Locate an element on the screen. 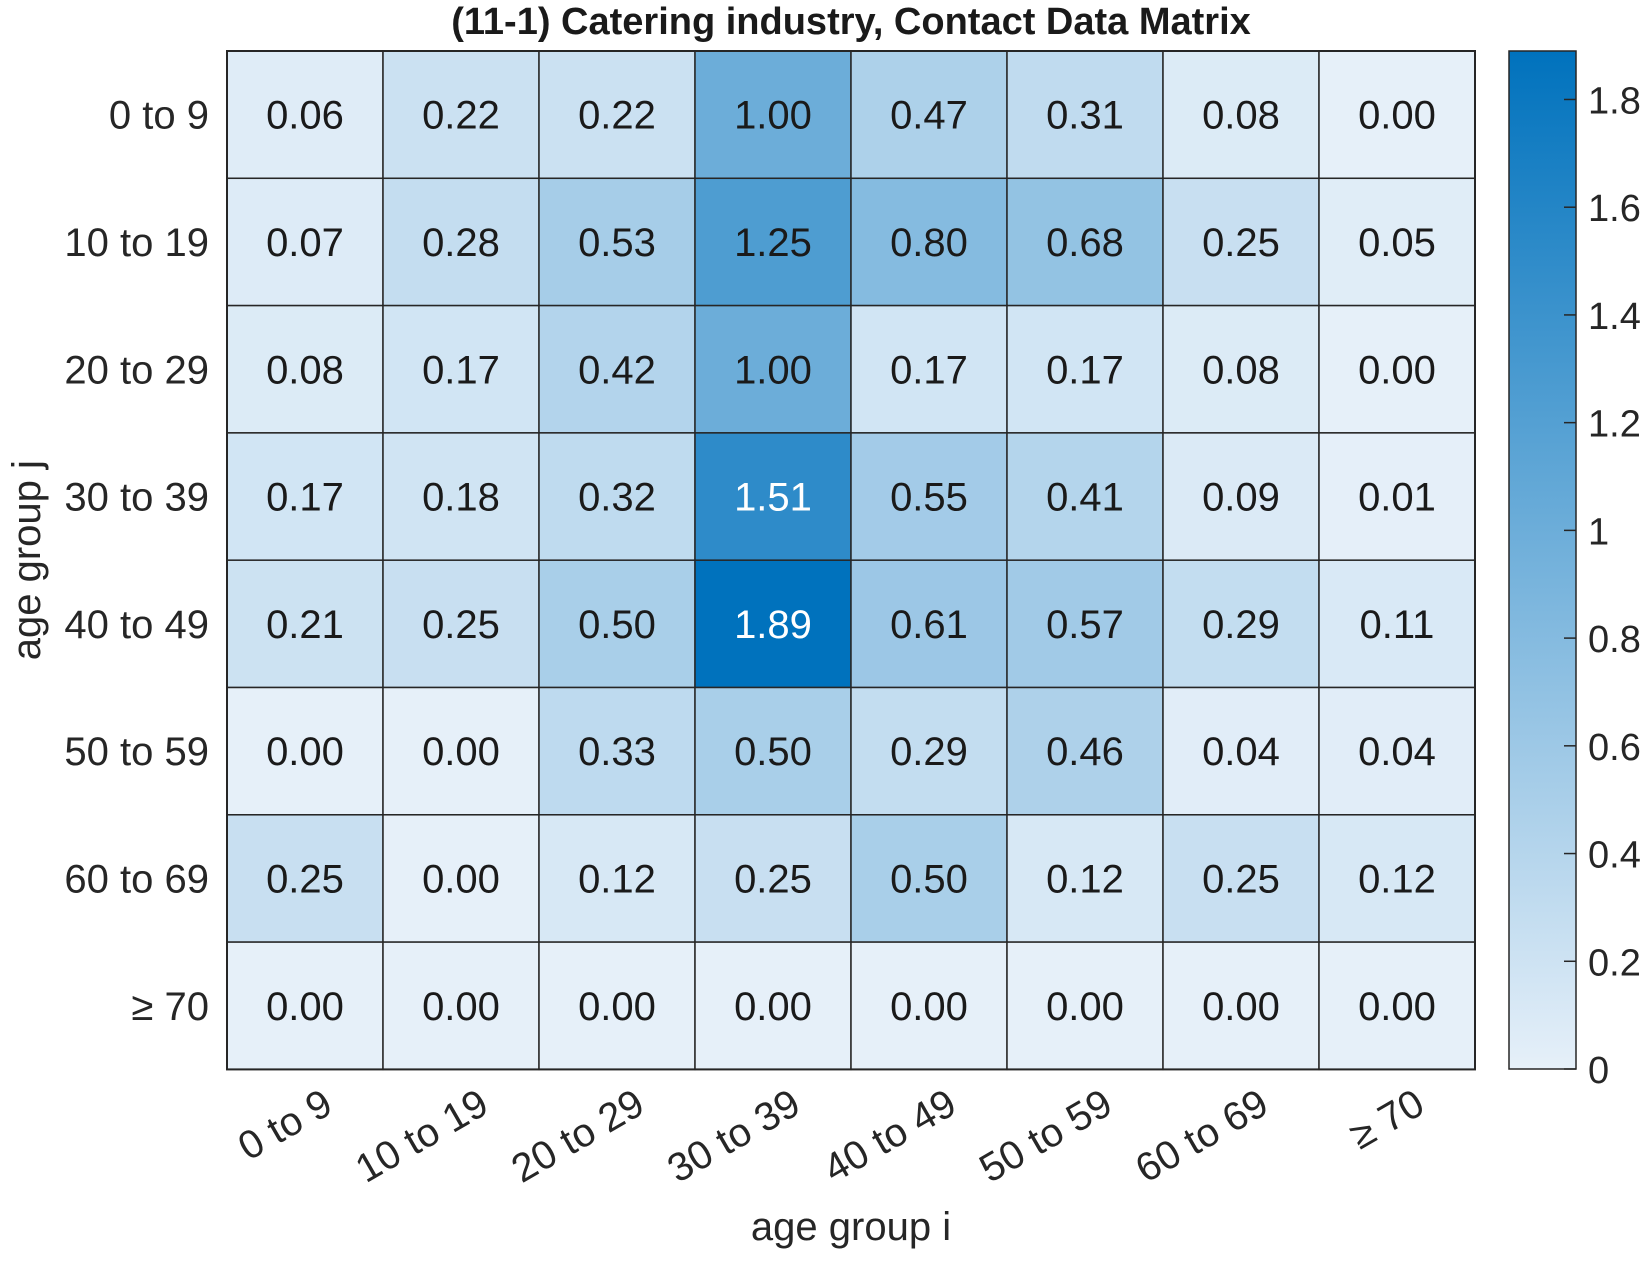 The width and height of the screenshot is (1641, 1266). cell-value-label: 0.11 is located at coordinates (1397, 625).